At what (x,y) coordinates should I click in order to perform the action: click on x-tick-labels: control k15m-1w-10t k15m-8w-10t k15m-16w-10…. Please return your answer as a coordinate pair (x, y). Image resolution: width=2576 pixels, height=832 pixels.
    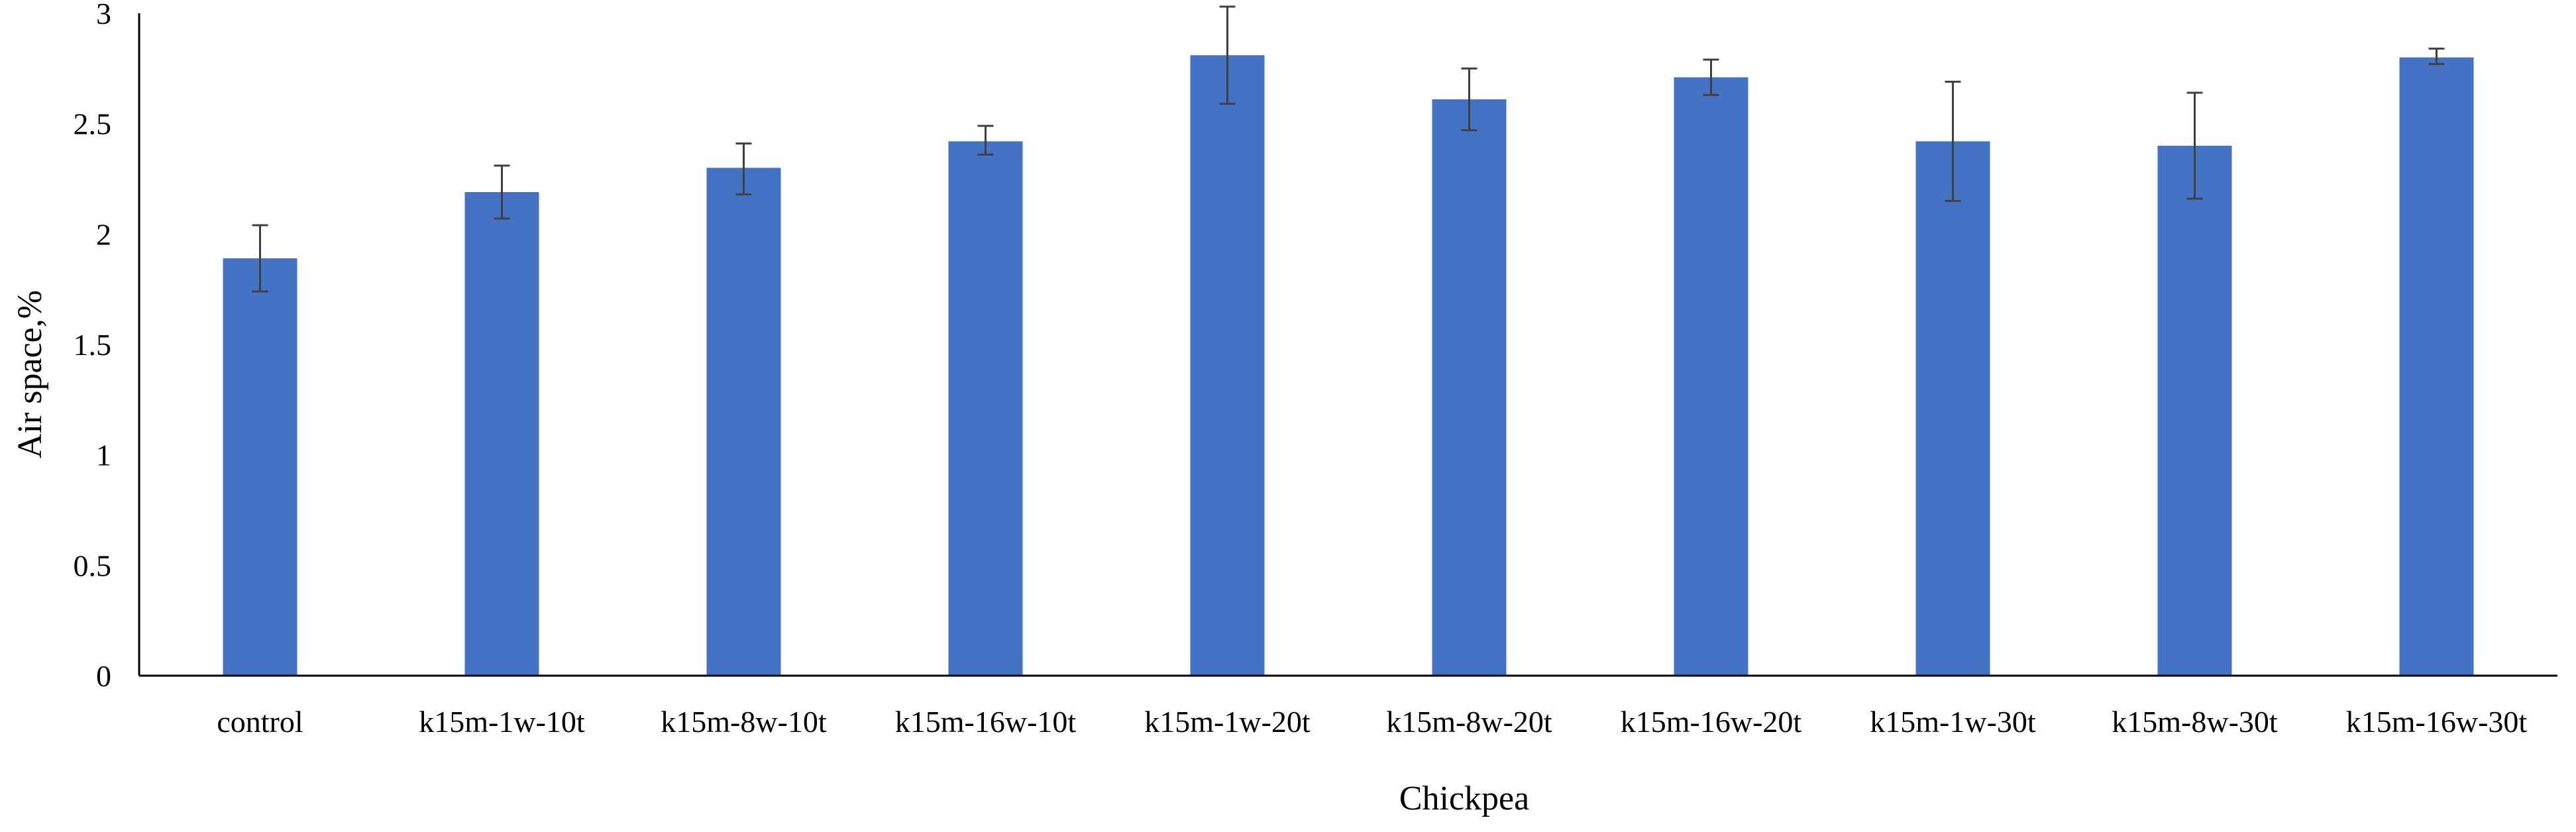
    Looking at the image, I should click on (1372, 722).